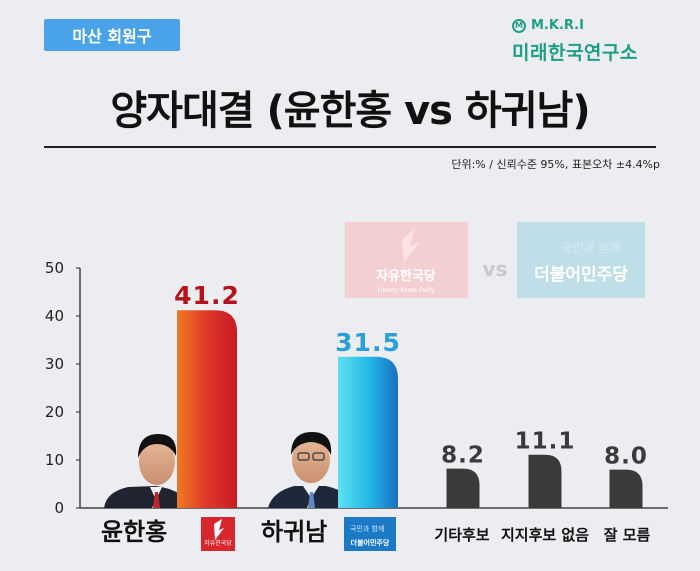 This screenshot has height=571, width=700. Describe the element at coordinates (370, 534) in the screenshot. I see `party2-badge` at that location.